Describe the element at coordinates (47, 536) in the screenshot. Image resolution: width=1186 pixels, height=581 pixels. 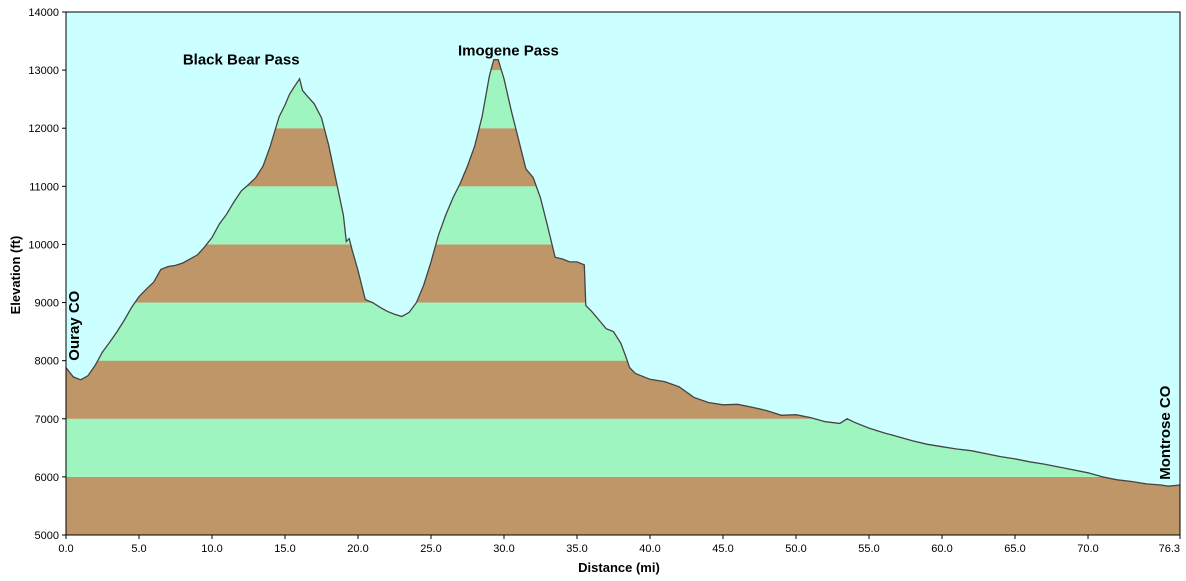
I see `y-tick-label: 5000` at that location.